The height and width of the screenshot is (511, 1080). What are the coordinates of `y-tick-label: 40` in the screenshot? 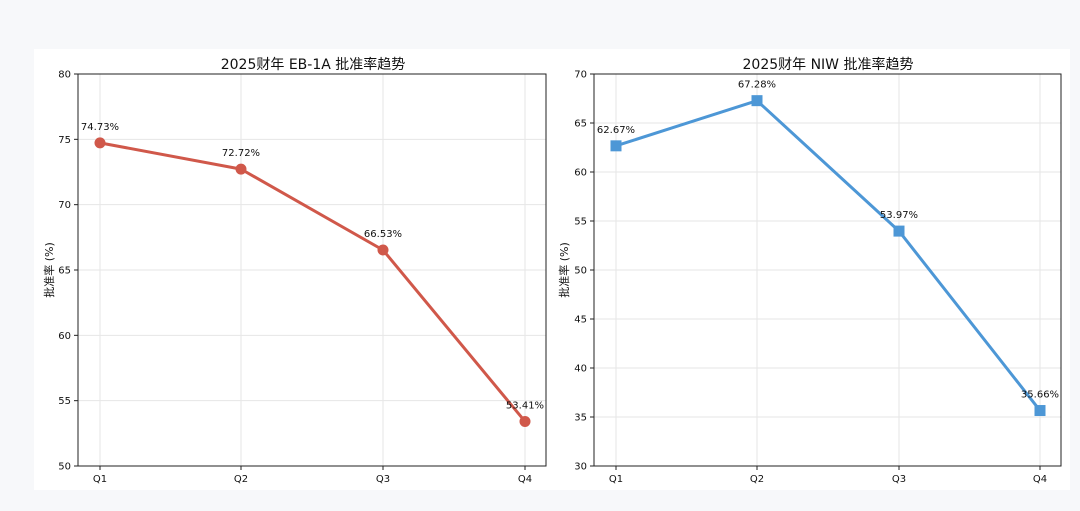 It's located at (580, 369).